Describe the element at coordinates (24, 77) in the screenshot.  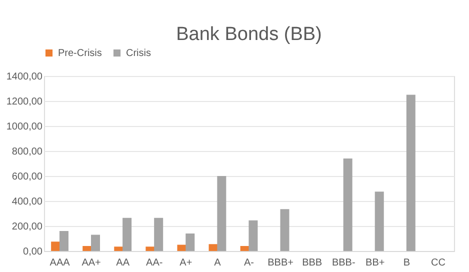
I see `y-tick-label: 1400,00` at that location.